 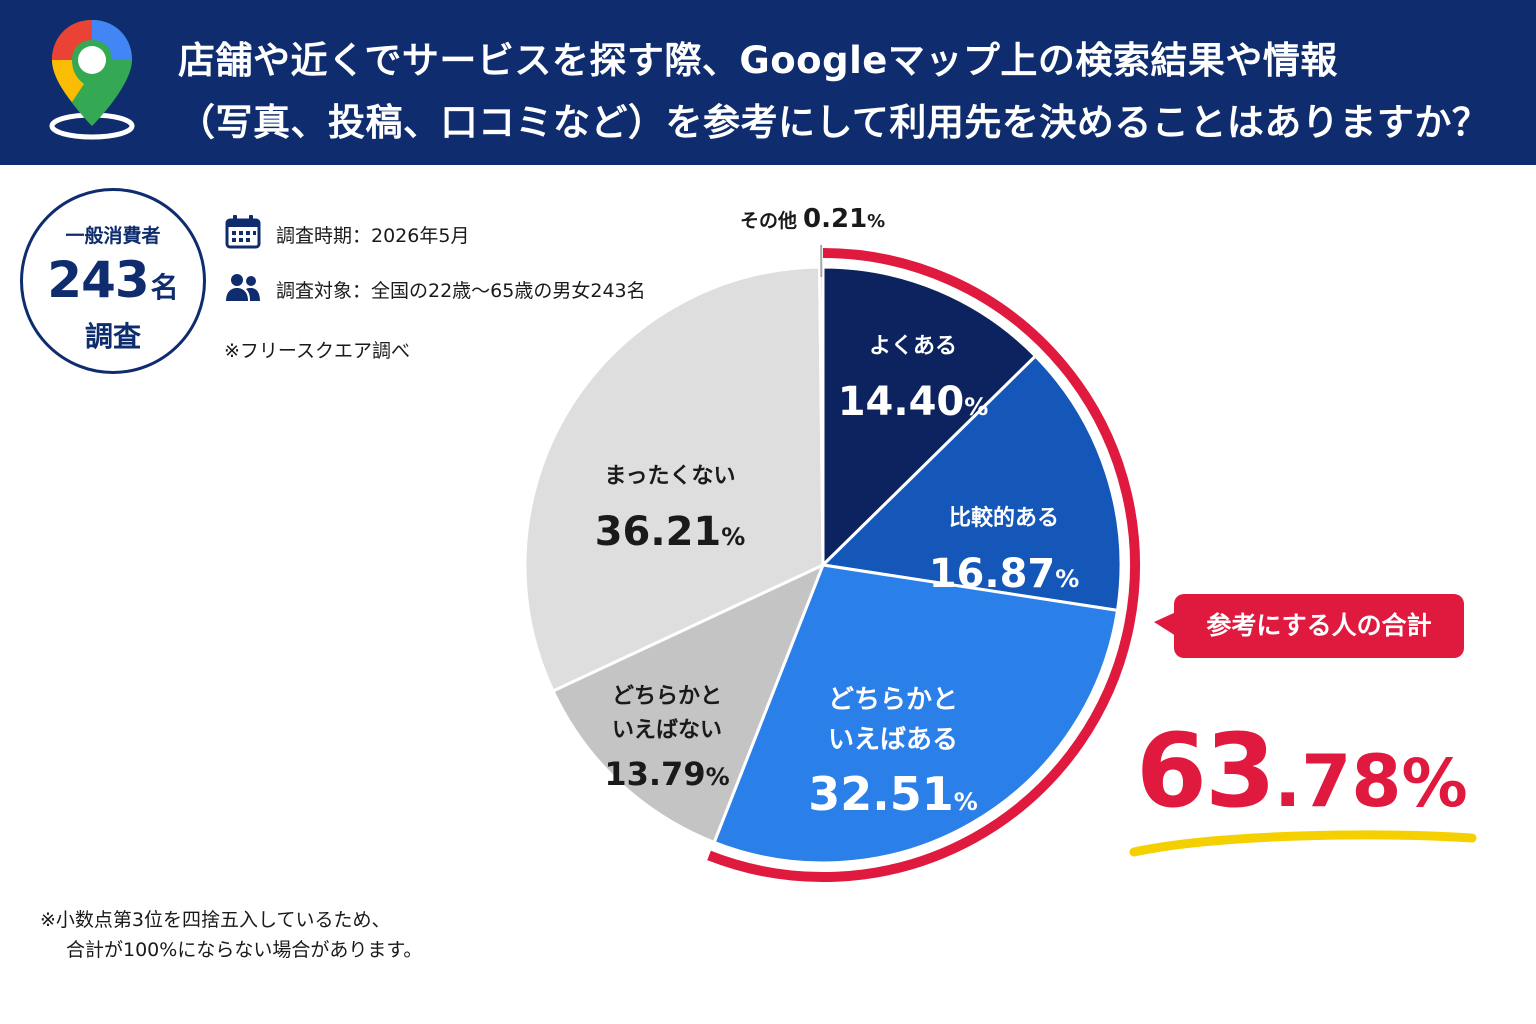 I want to click on label-dochira-aru-number: 32.51, so click(x=881, y=794).